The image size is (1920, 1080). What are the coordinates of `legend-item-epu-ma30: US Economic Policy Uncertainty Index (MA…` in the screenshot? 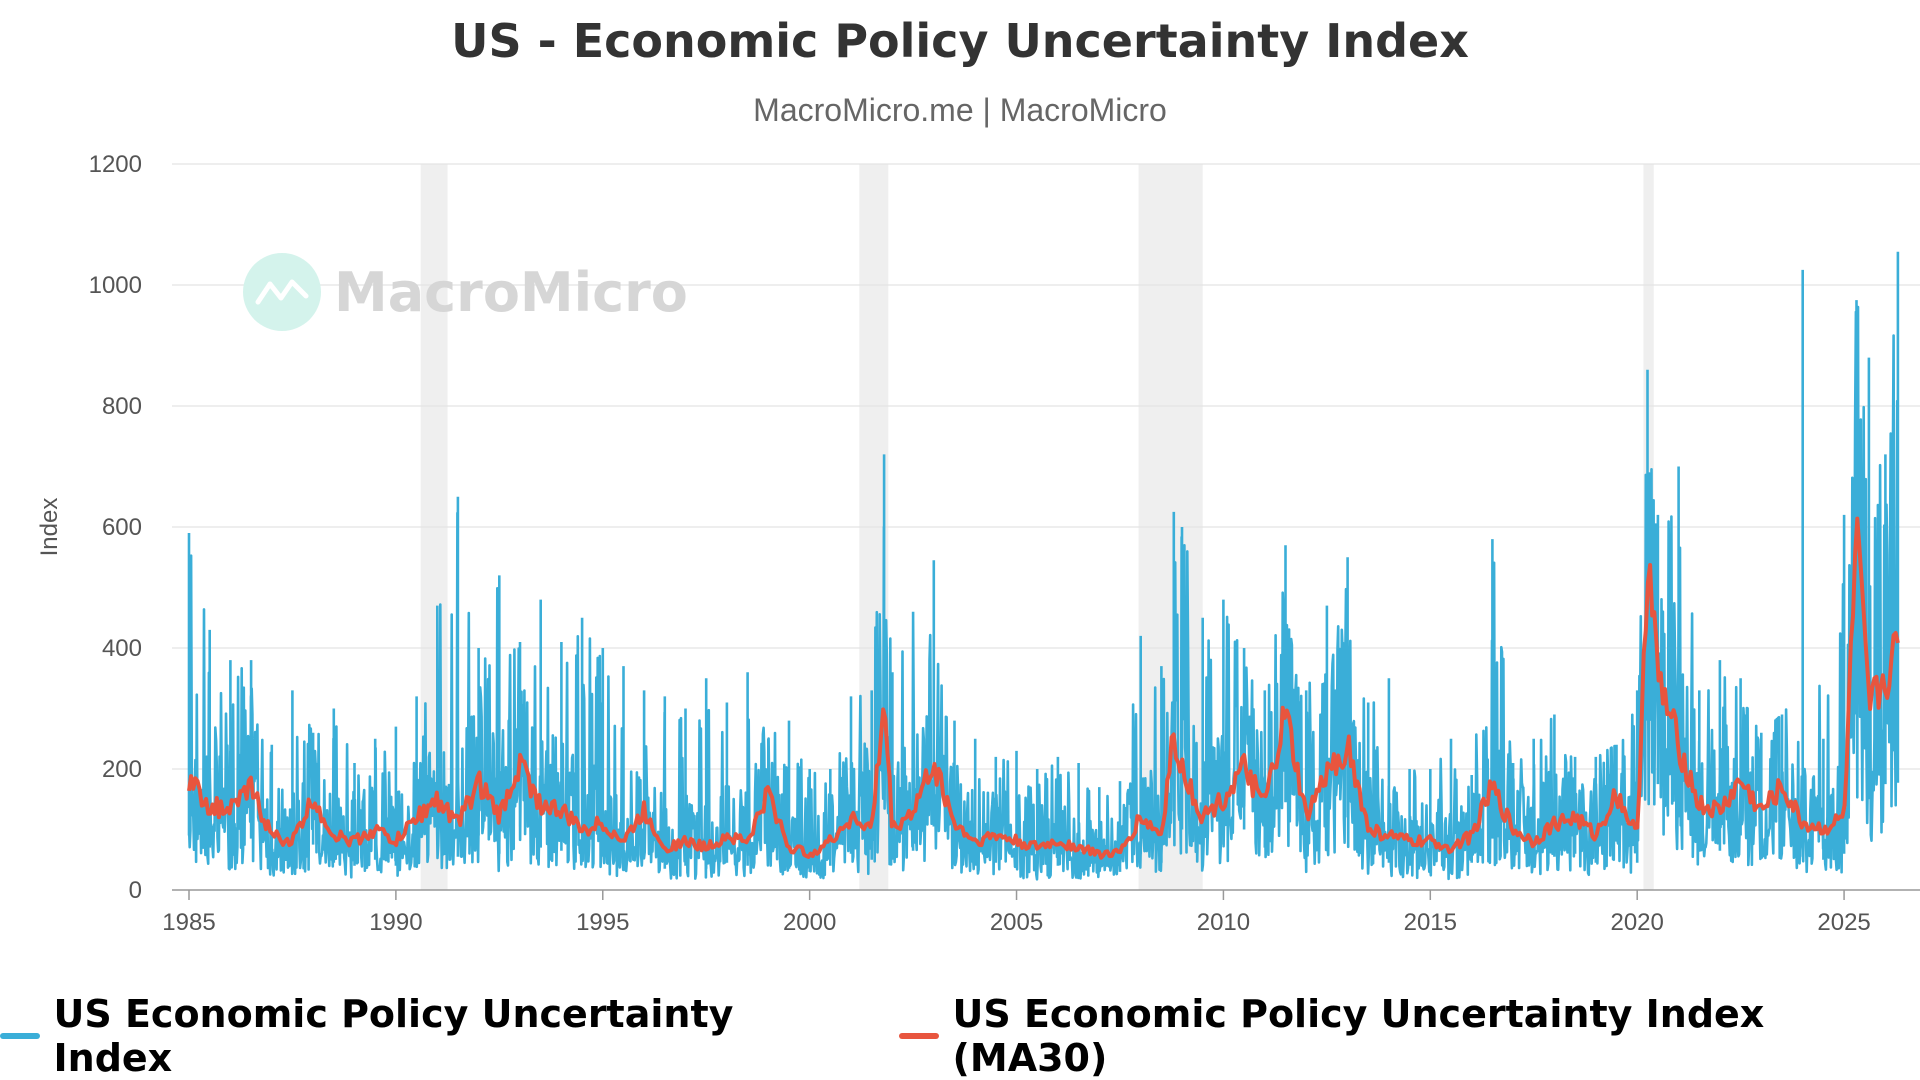 It's located at (1409, 1036).